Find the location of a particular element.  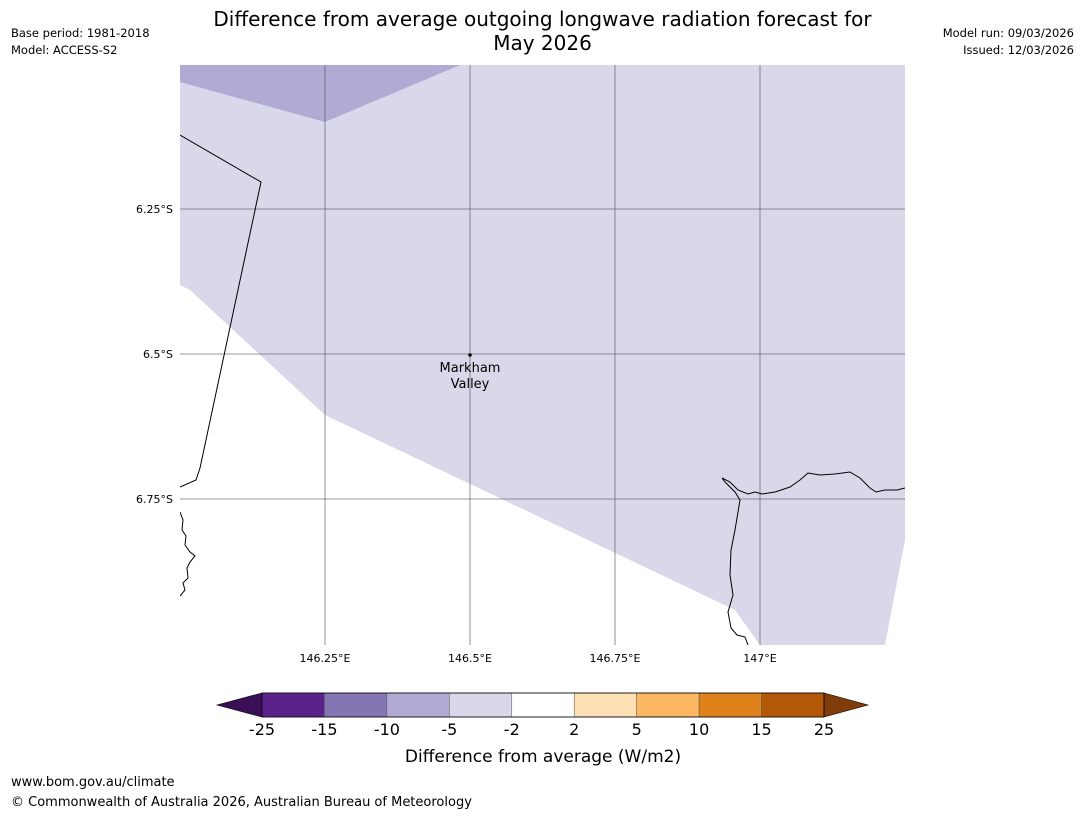

lat-label-6-5: 6.5°S is located at coordinates (158, 354).